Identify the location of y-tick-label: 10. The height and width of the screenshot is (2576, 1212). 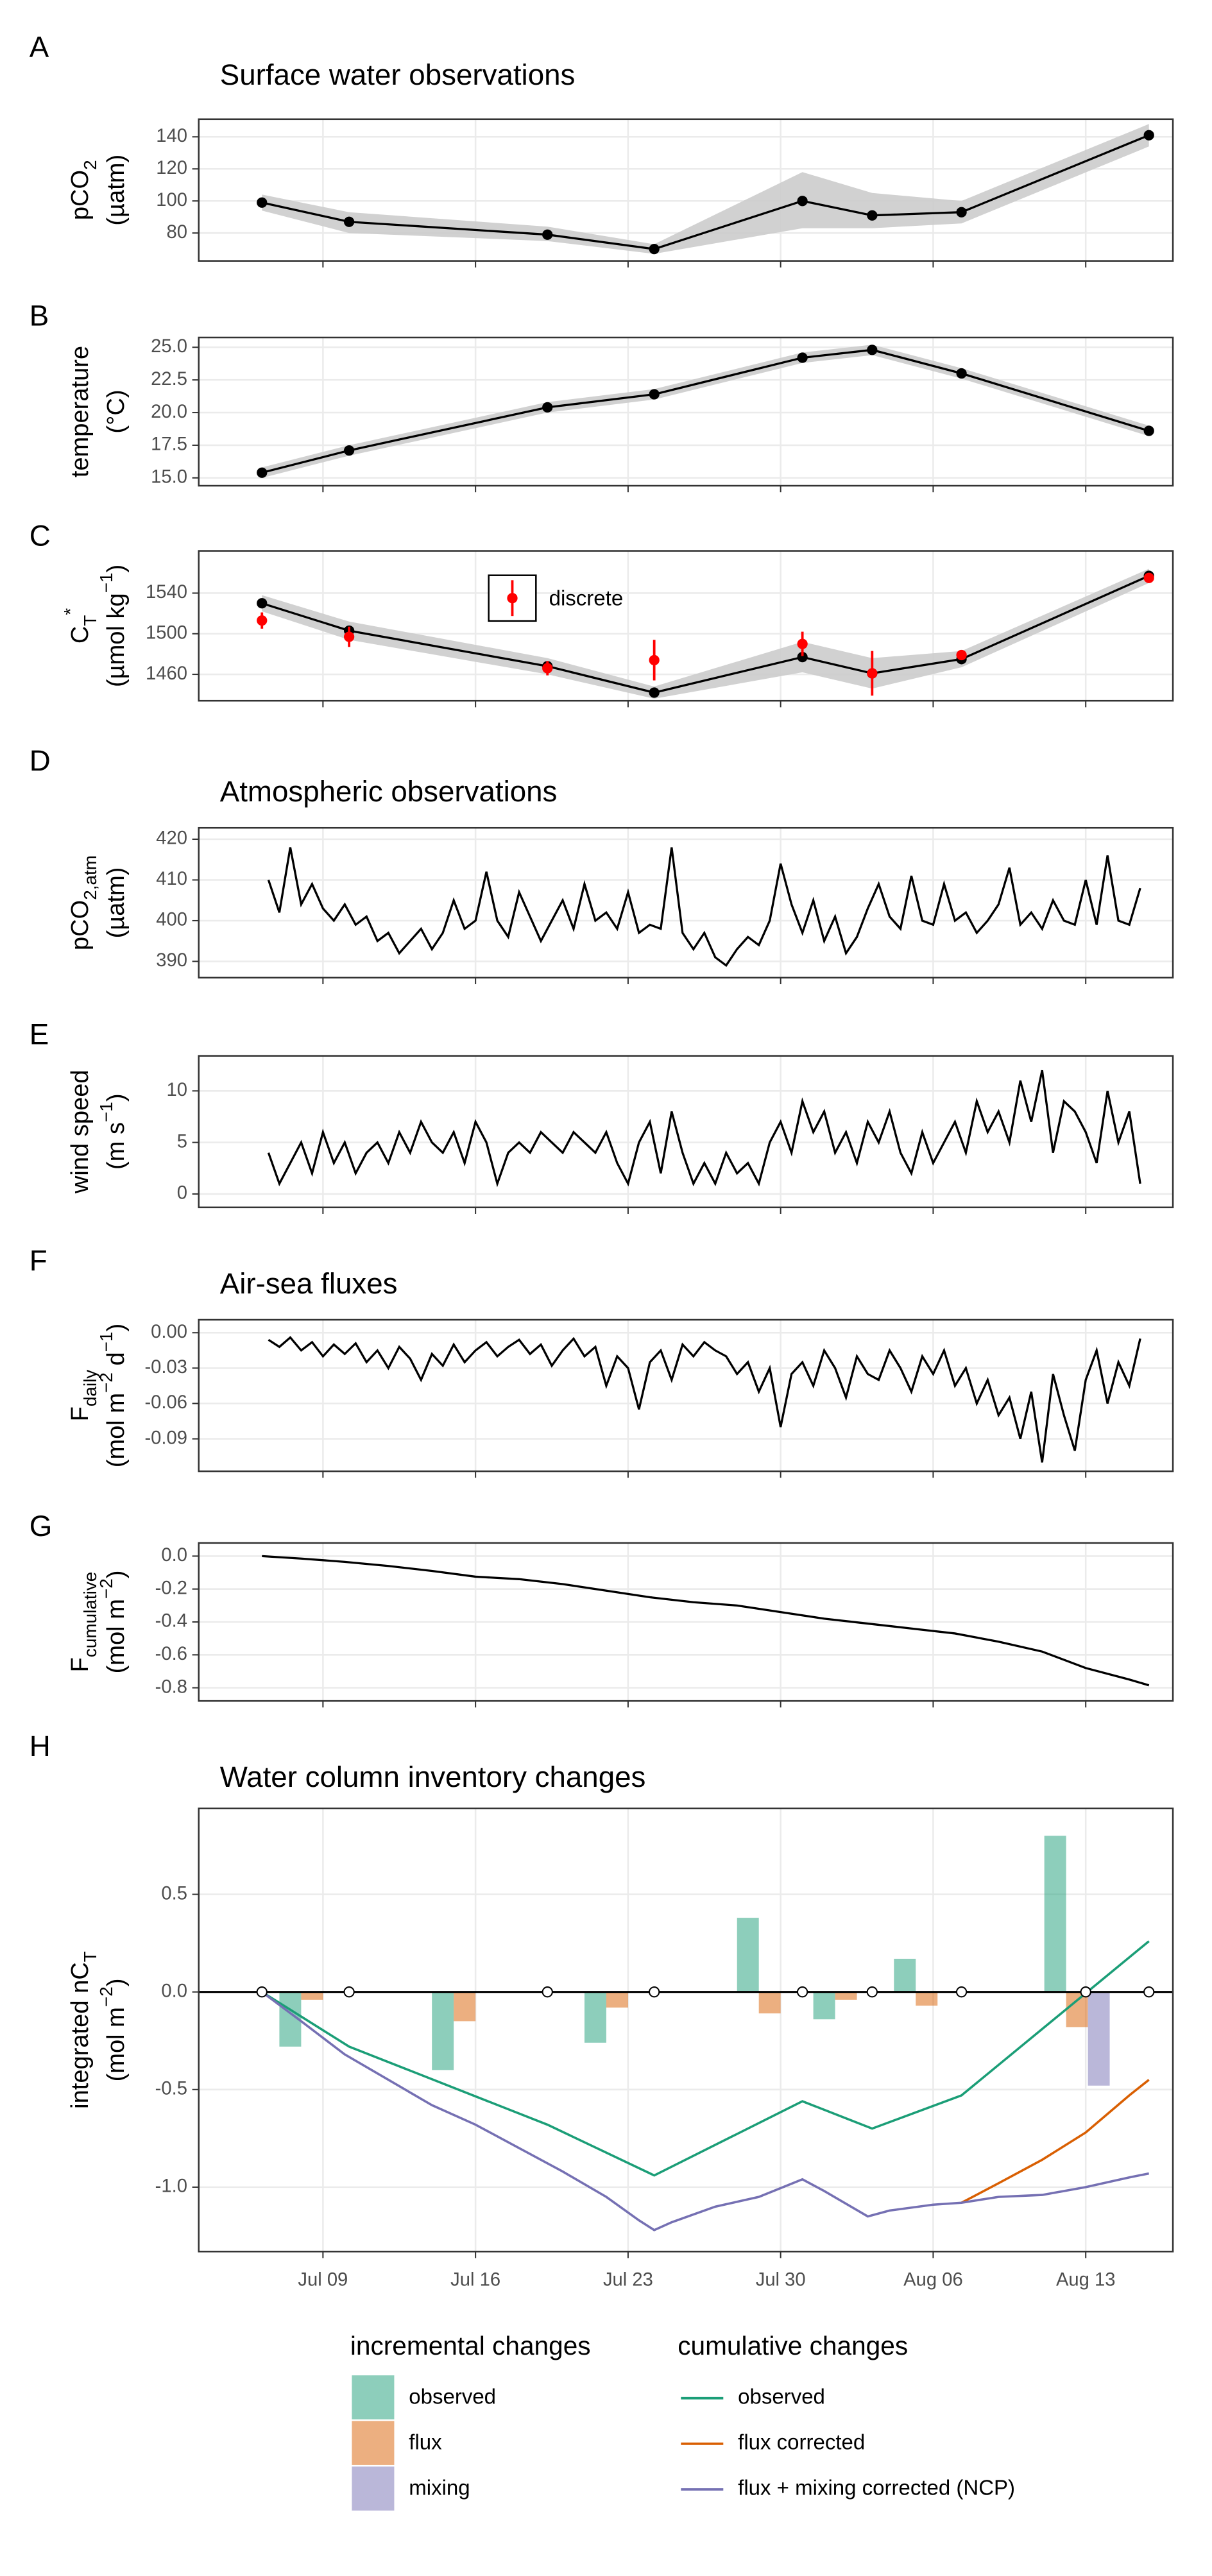
(177, 1090).